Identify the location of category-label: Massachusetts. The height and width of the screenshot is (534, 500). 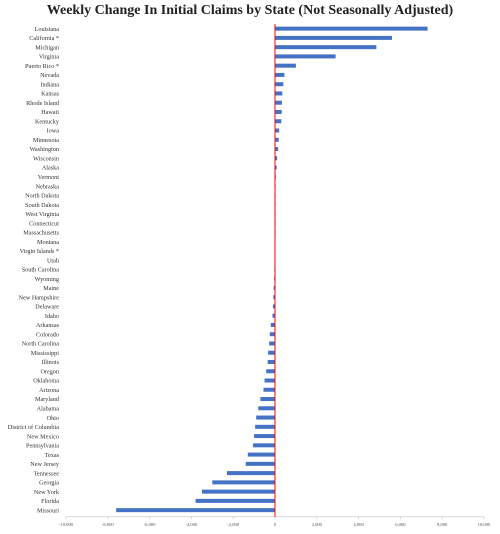
(41, 233).